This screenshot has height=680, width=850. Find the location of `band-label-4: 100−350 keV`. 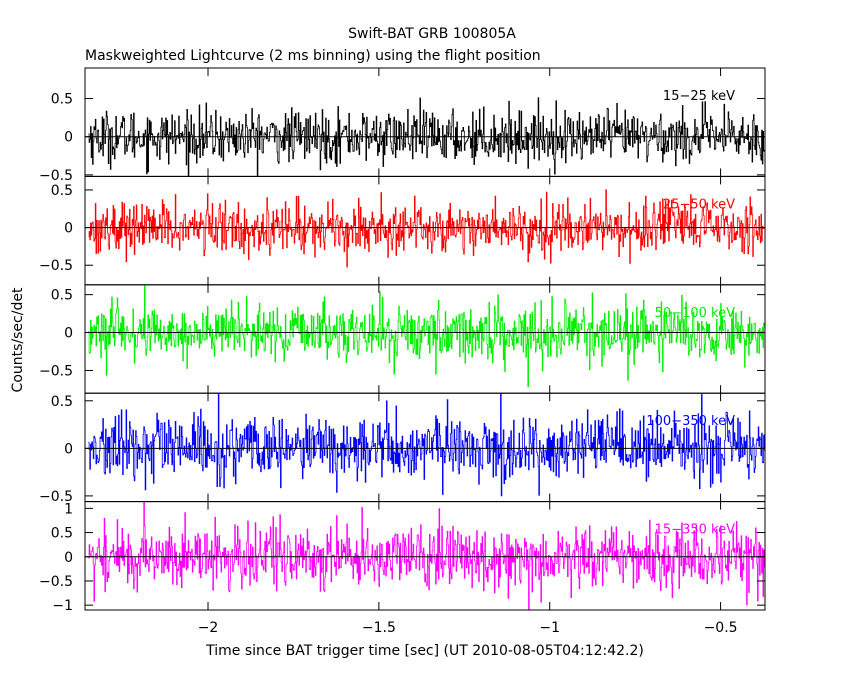

band-label-4: 100−350 keV is located at coordinates (690, 421).